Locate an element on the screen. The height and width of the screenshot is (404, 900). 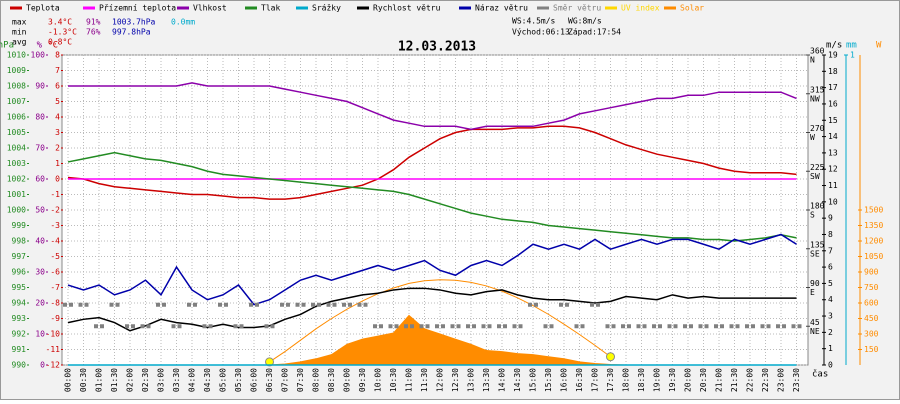
y-tick-label: 4 is located at coordinates (830, 299).